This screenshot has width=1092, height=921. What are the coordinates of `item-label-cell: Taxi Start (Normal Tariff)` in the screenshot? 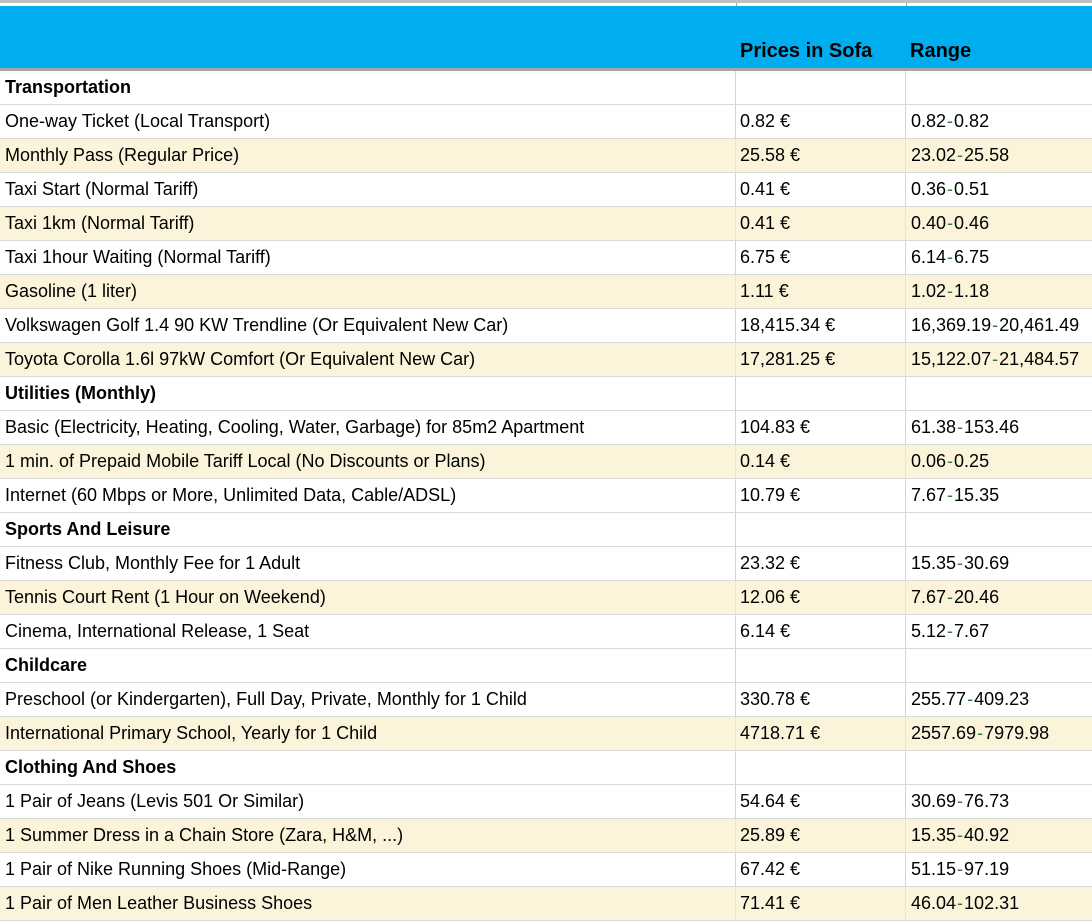 It's located at (368, 189).